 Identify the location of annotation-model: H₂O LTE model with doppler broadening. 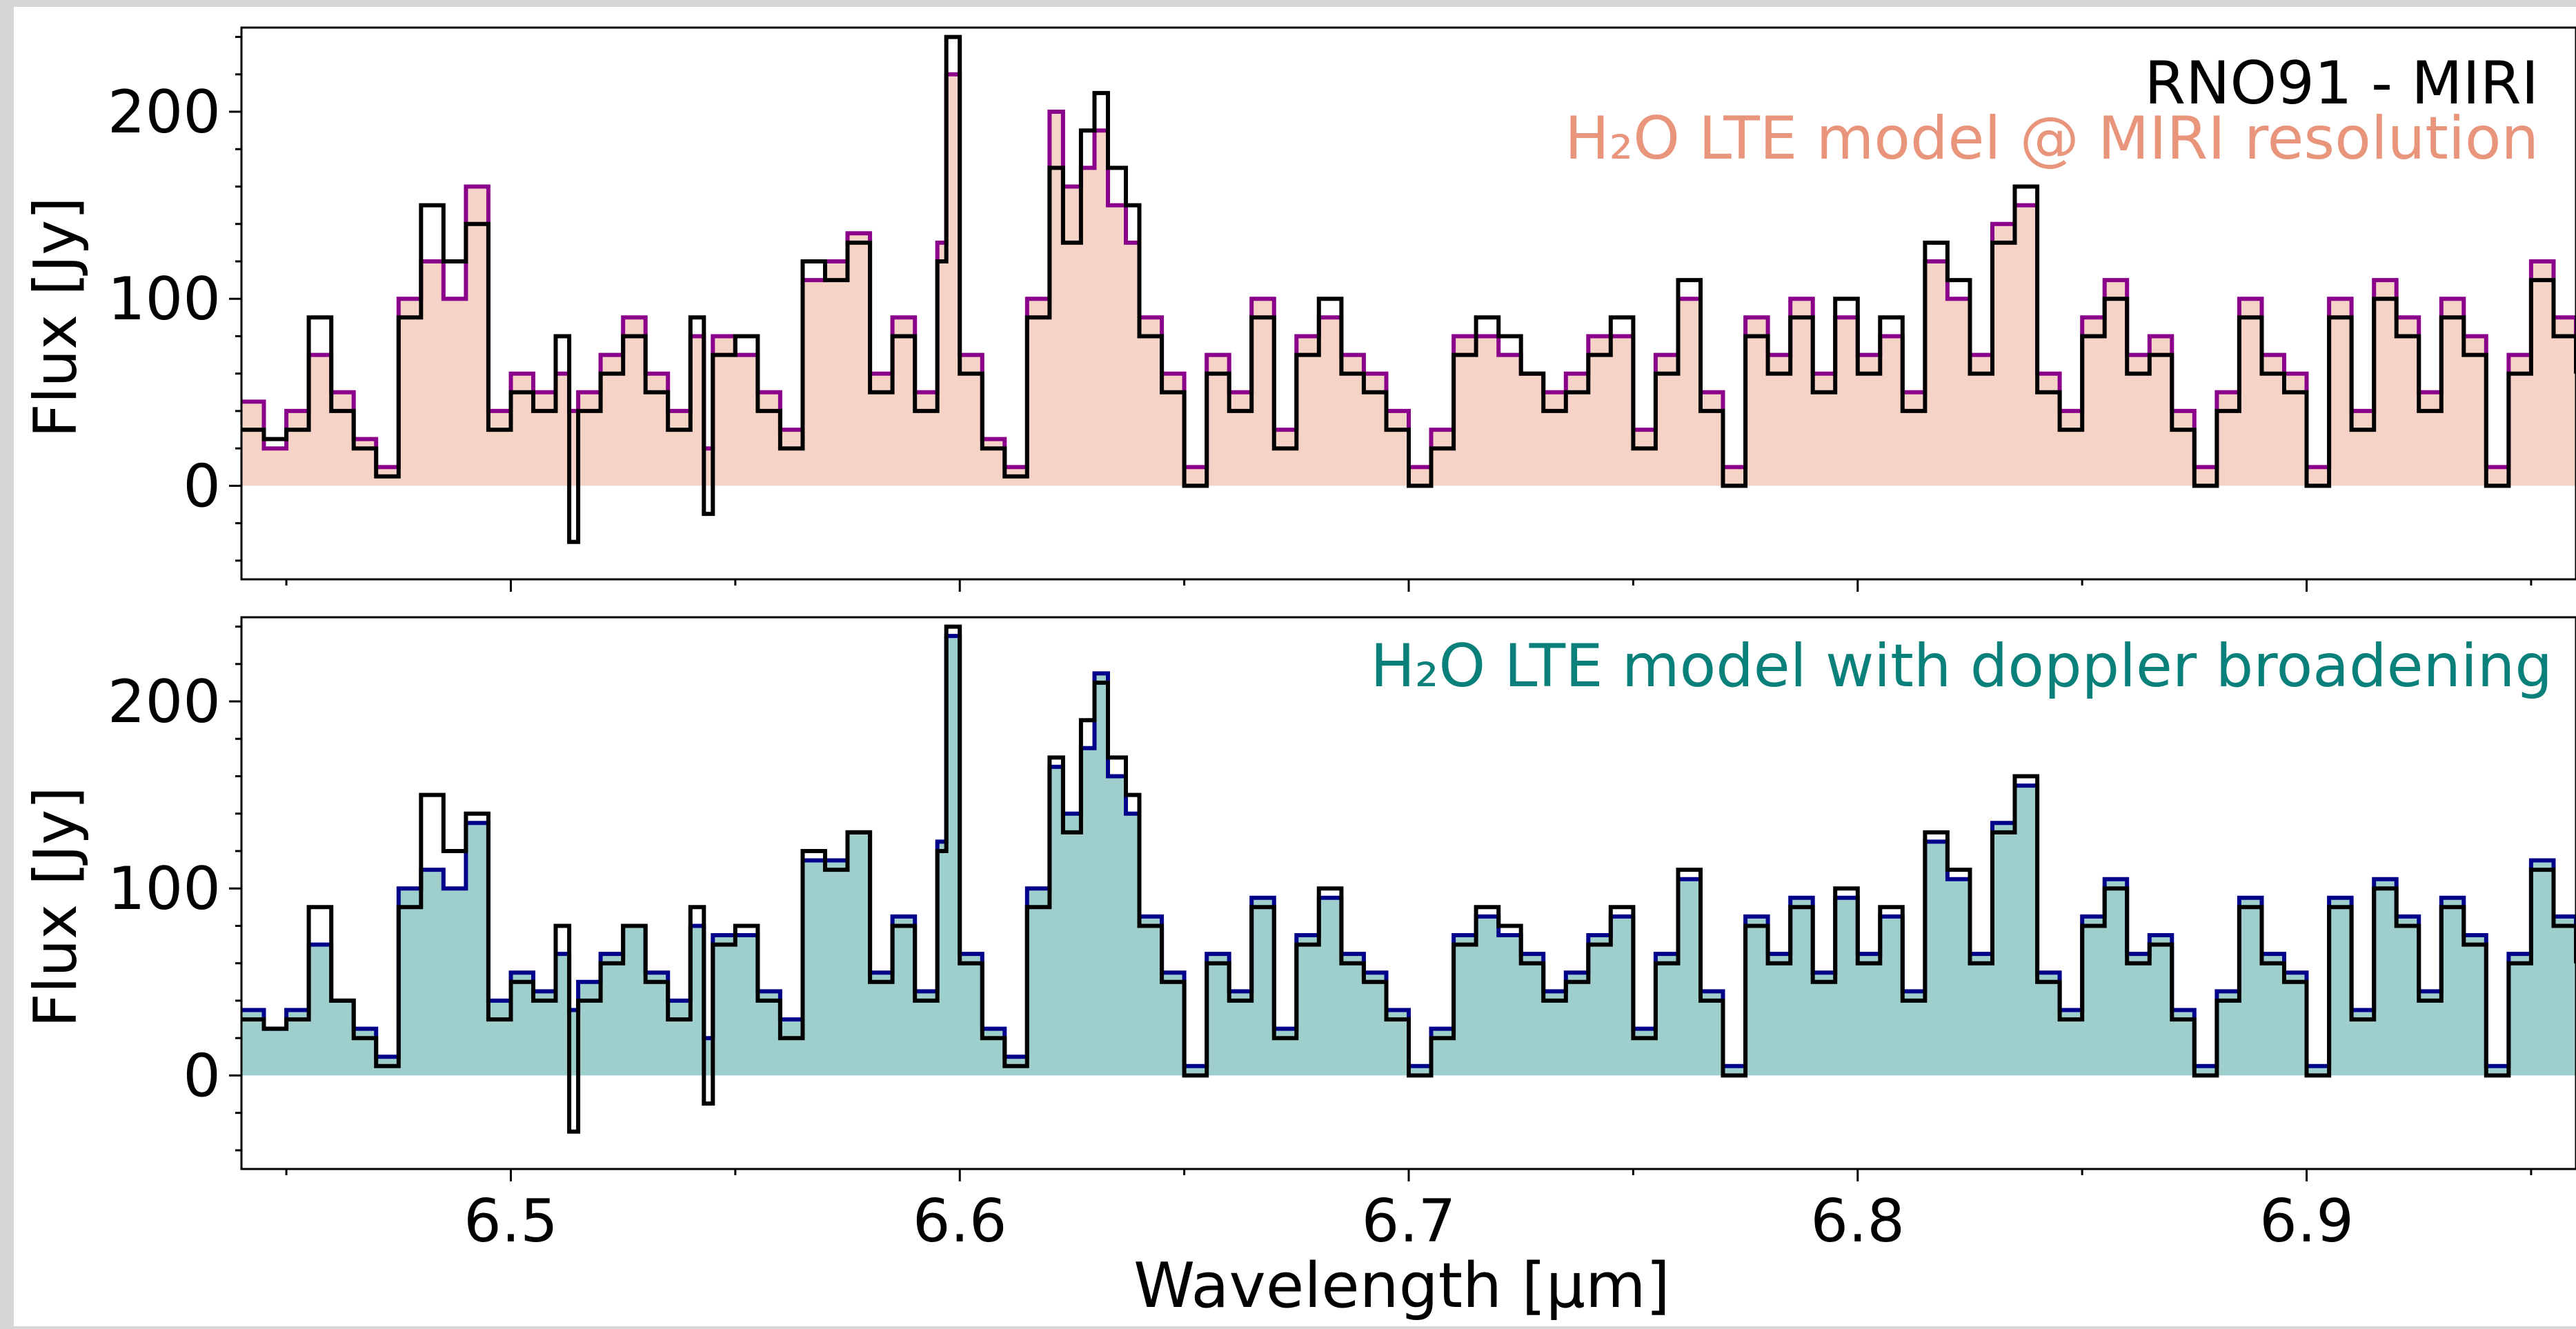
(1961, 666).